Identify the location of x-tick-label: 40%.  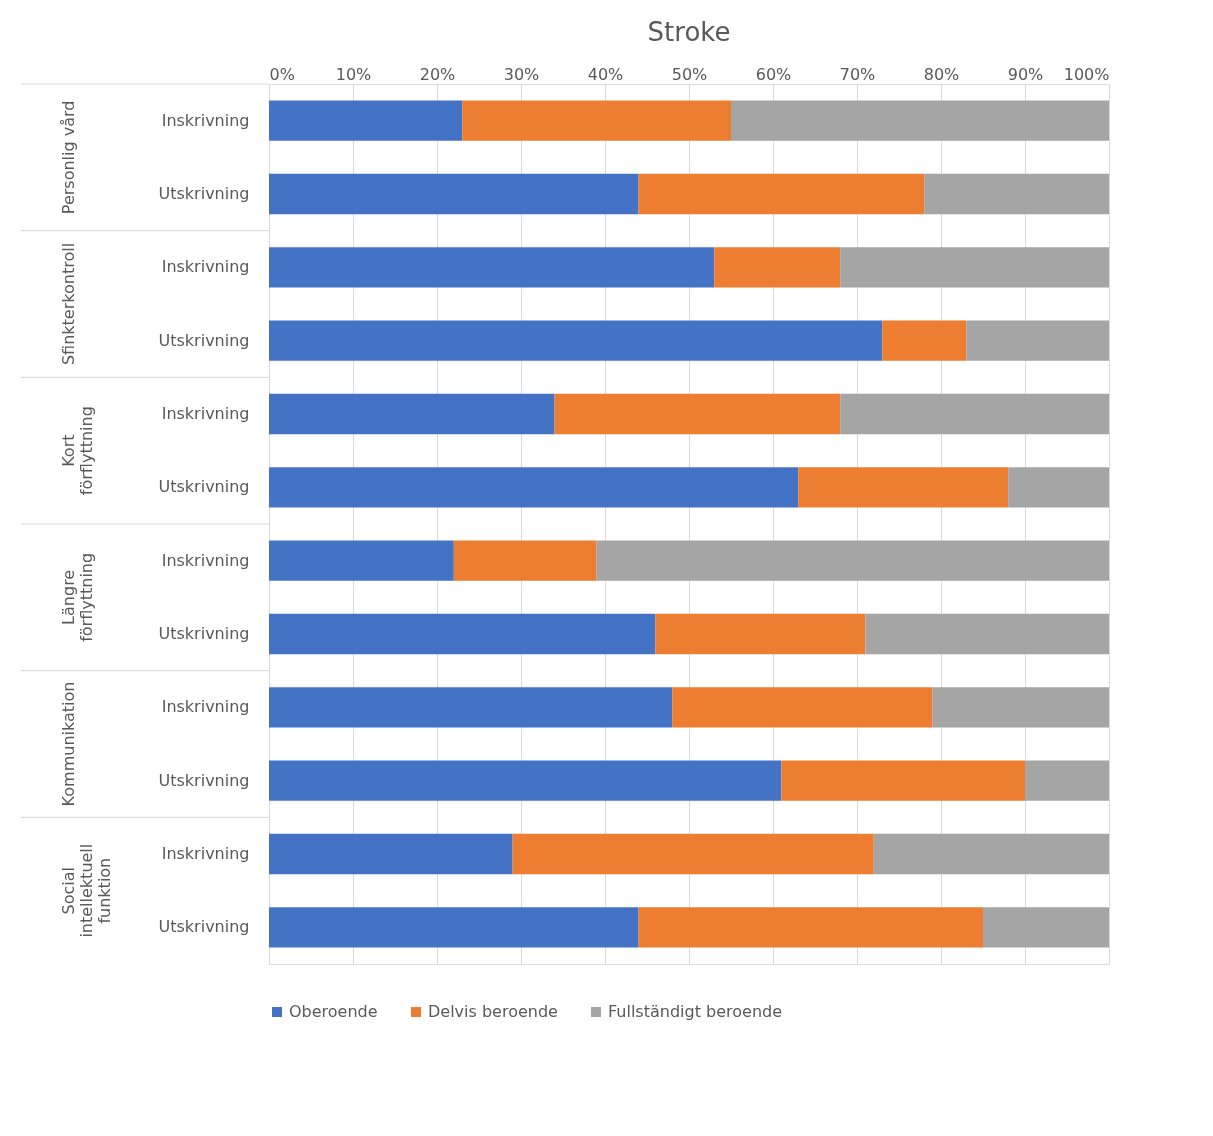
(605, 74).